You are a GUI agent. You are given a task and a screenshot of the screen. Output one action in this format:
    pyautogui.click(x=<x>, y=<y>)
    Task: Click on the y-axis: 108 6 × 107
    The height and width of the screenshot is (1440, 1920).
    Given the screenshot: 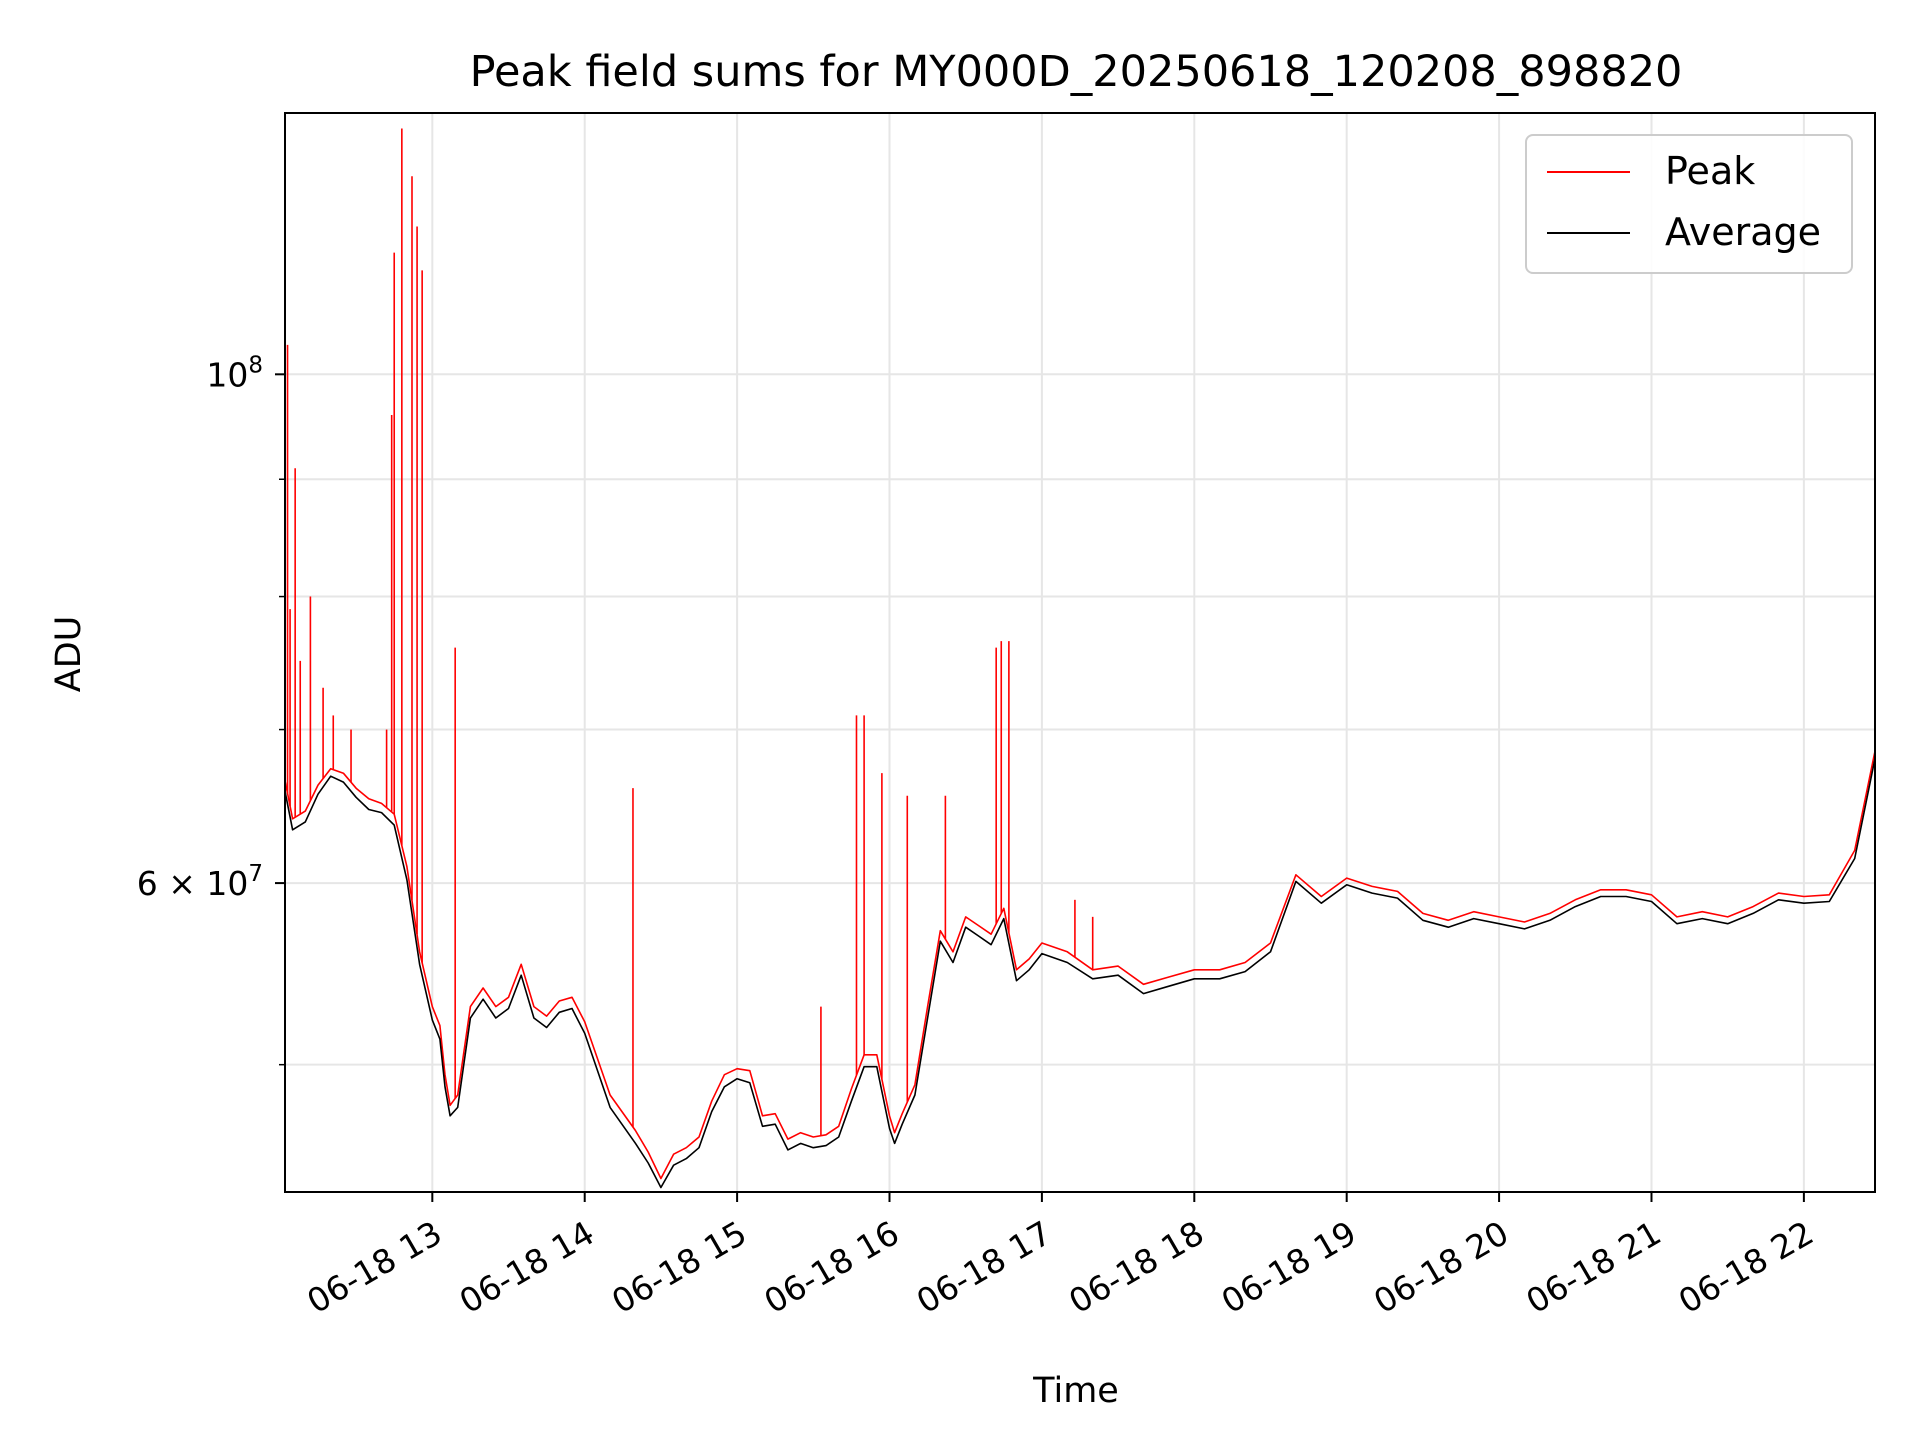 What is the action you would take?
    pyautogui.click(x=211, y=709)
    